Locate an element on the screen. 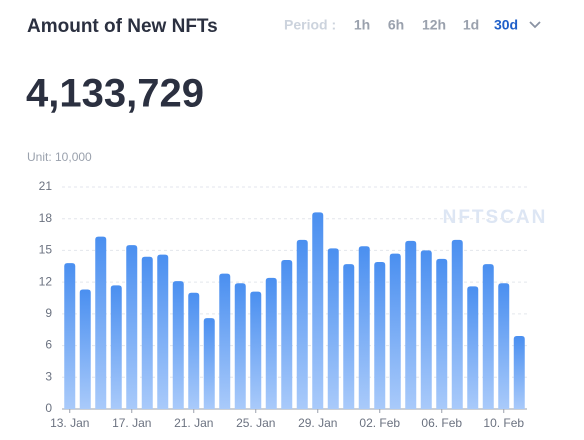 This screenshot has height=440, width=584. y-tick-label: 15 is located at coordinates (46, 250).